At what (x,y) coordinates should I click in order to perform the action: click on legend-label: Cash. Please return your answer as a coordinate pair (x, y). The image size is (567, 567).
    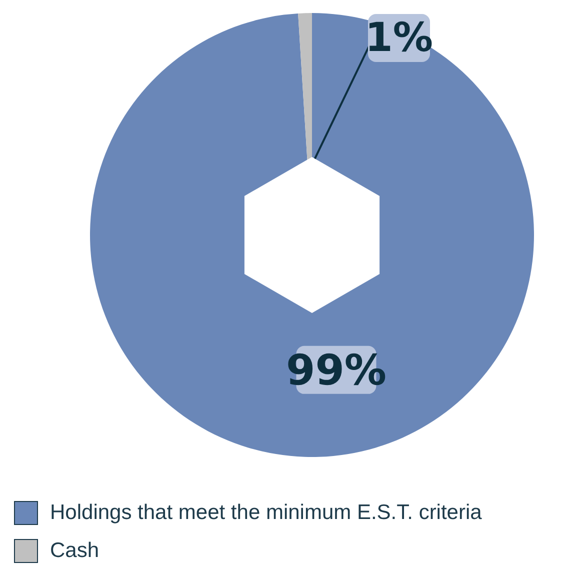
    Looking at the image, I should click on (75, 551).